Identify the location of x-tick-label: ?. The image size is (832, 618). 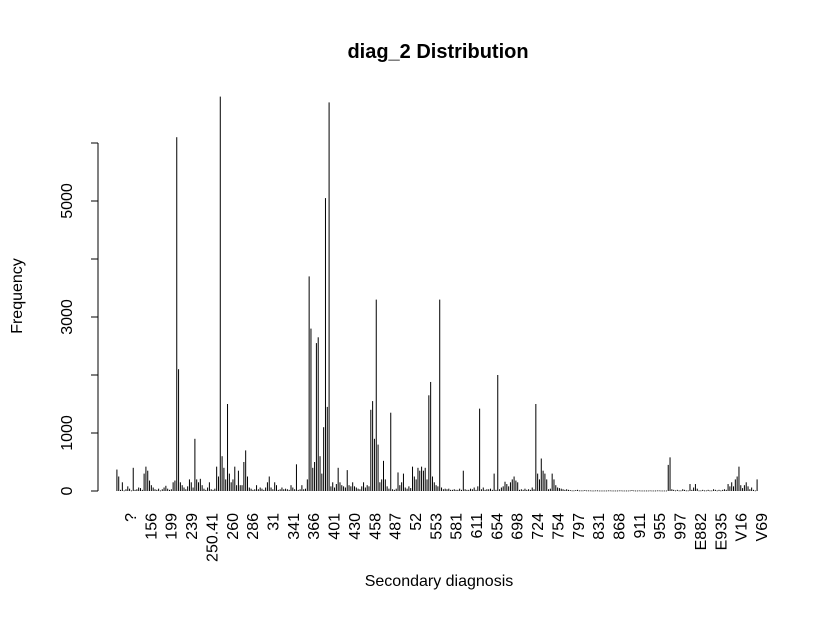
(131, 517).